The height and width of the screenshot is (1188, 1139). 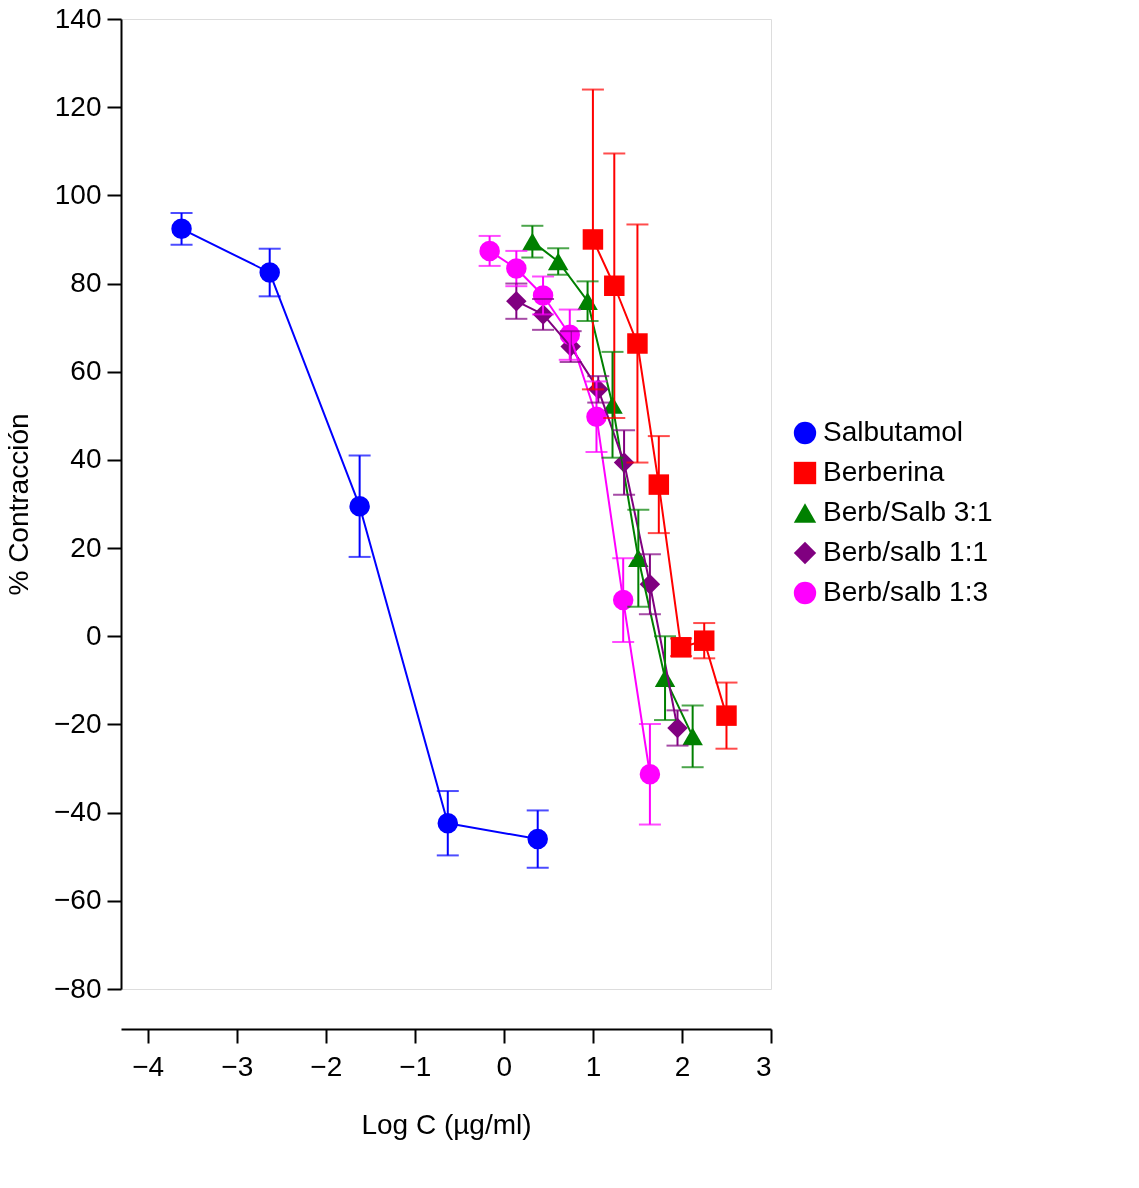 I want to click on legend-label: Berb/salb 1:3, so click(x=905, y=591).